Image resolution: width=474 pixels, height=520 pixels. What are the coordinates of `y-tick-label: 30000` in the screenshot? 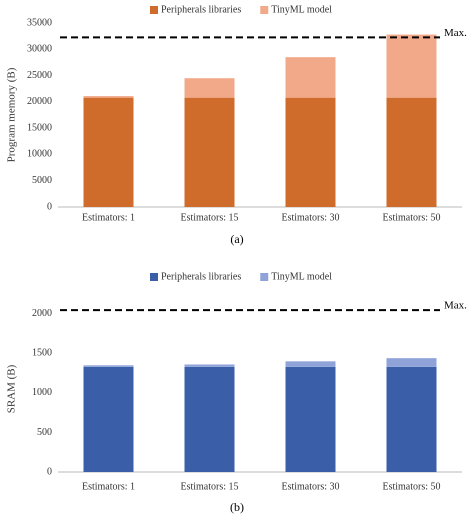 It's located at (39, 49).